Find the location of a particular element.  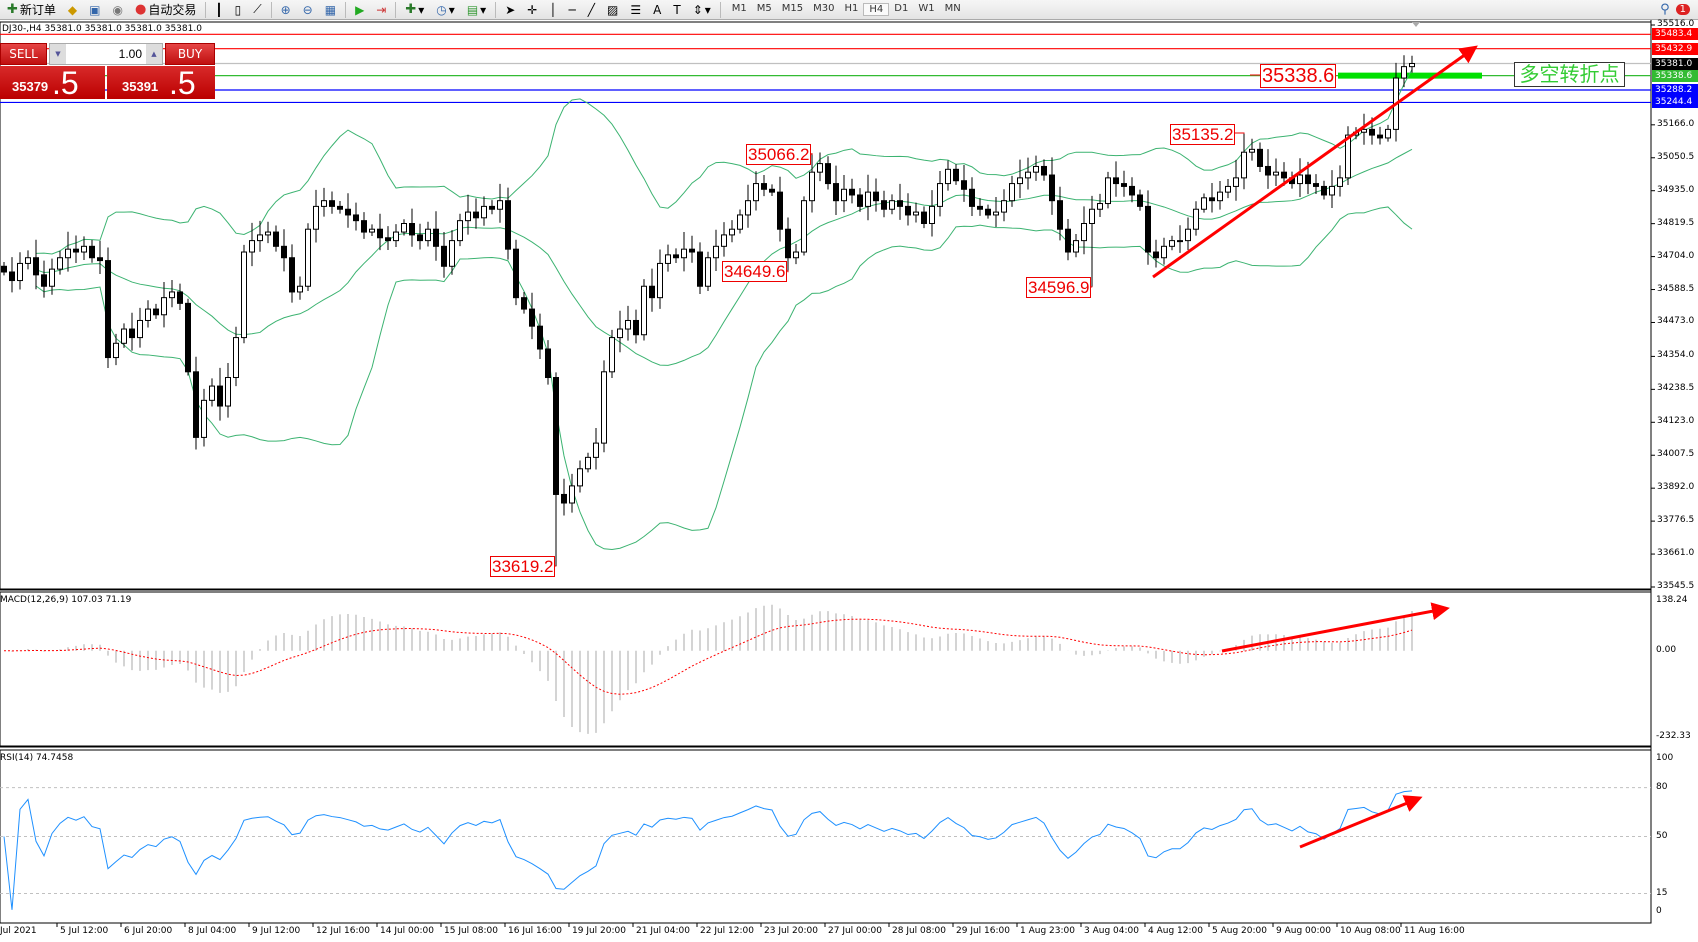

sell-button: SELL is located at coordinates (23, 54).